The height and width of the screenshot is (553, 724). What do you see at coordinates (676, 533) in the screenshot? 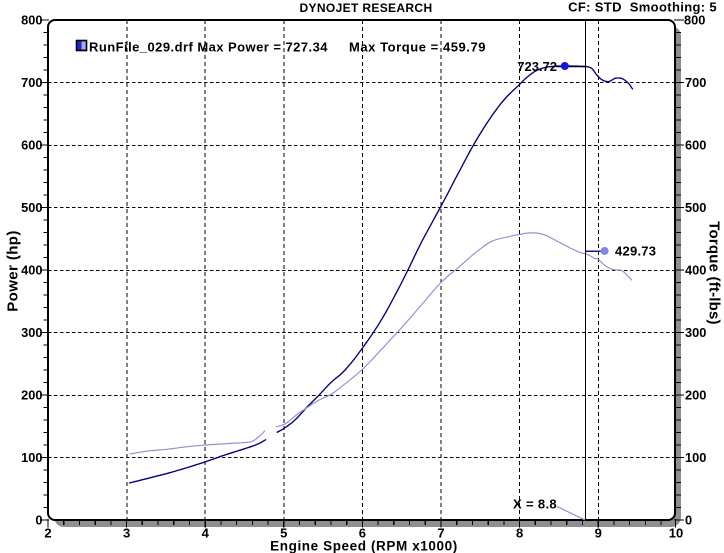
I see `svg-text: 10` at bounding box center [676, 533].